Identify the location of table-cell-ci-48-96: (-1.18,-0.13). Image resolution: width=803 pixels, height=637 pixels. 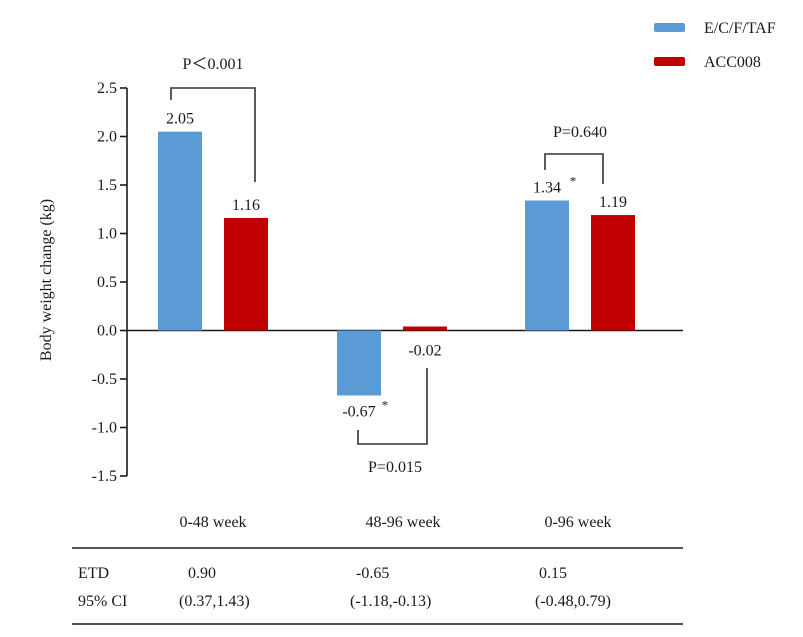
(390, 601).